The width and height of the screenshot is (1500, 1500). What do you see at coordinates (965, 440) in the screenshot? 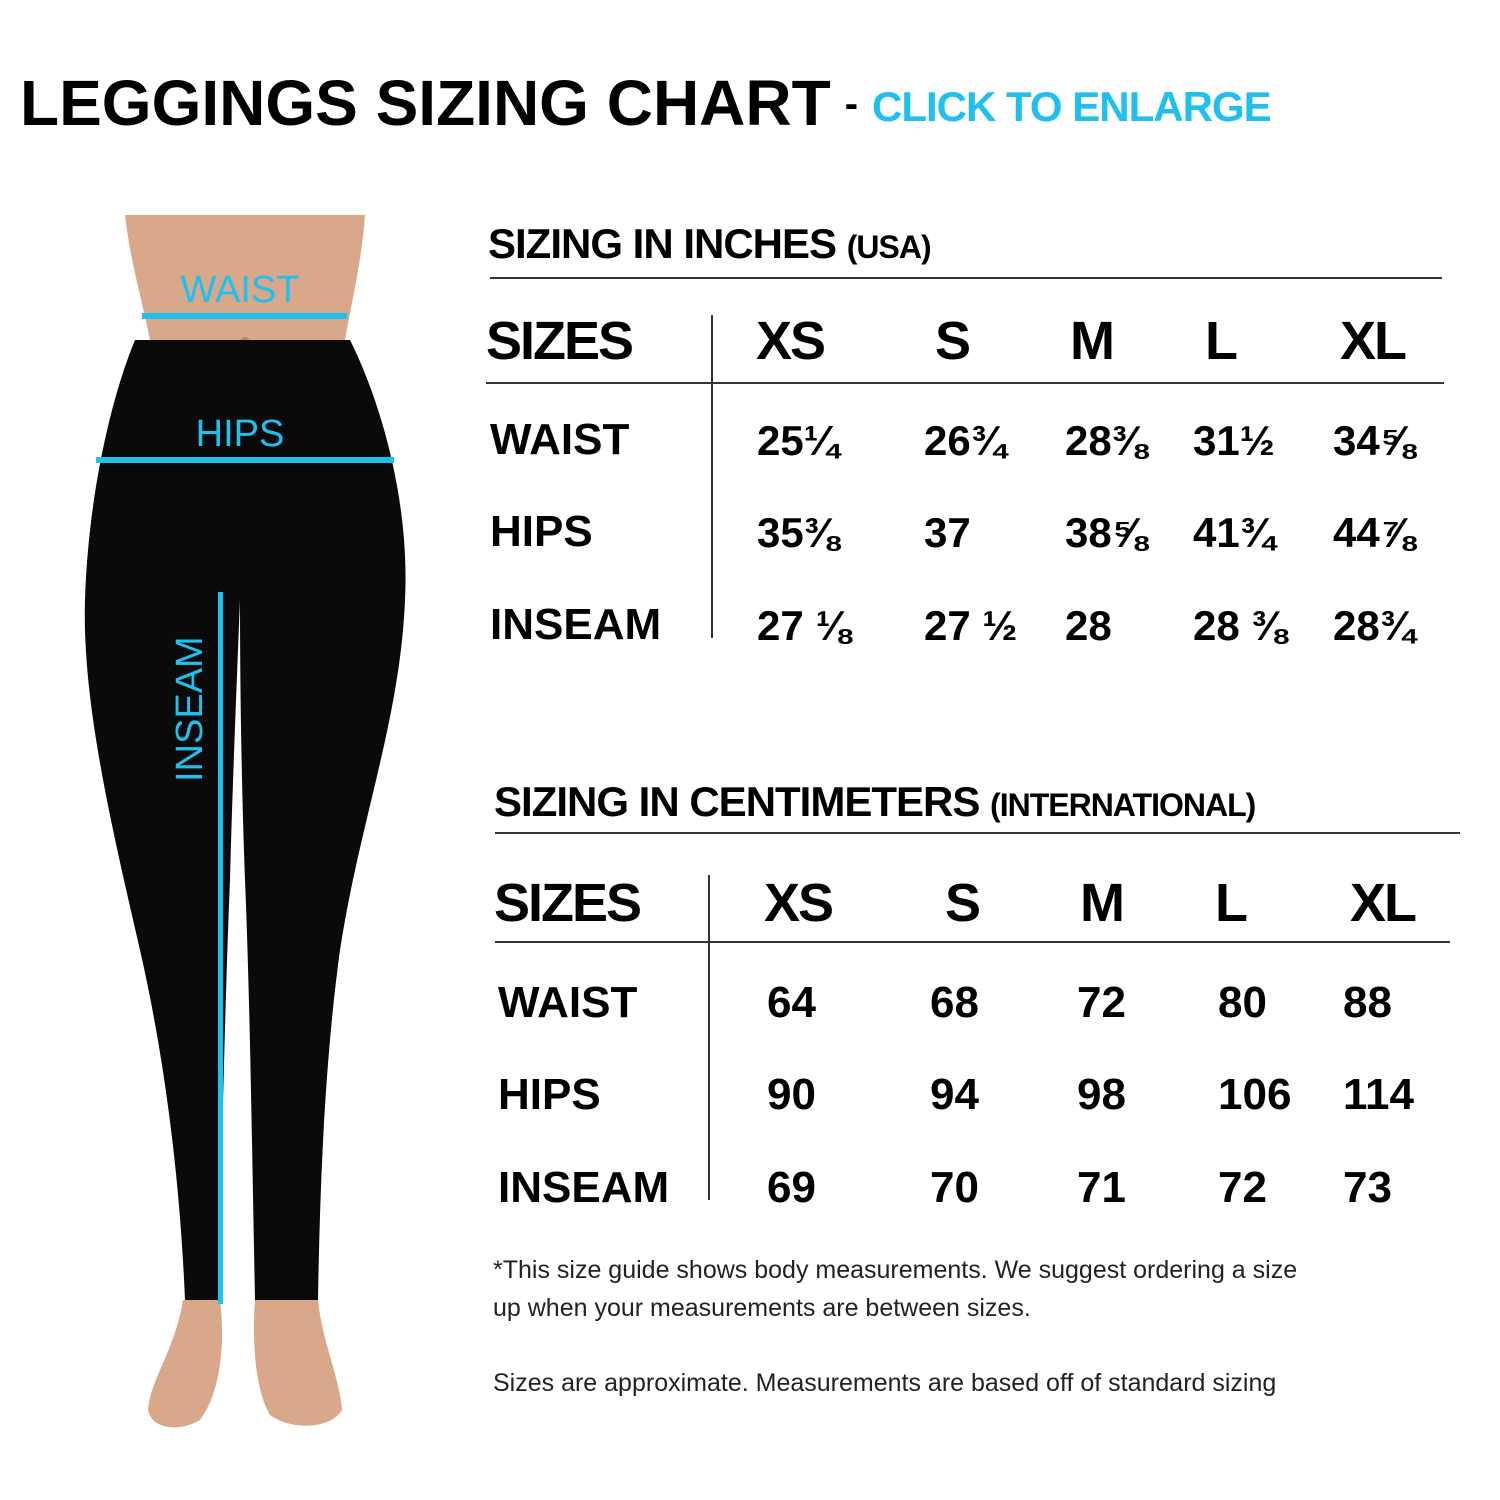
I see `inches-cell: 26¾` at bounding box center [965, 440].